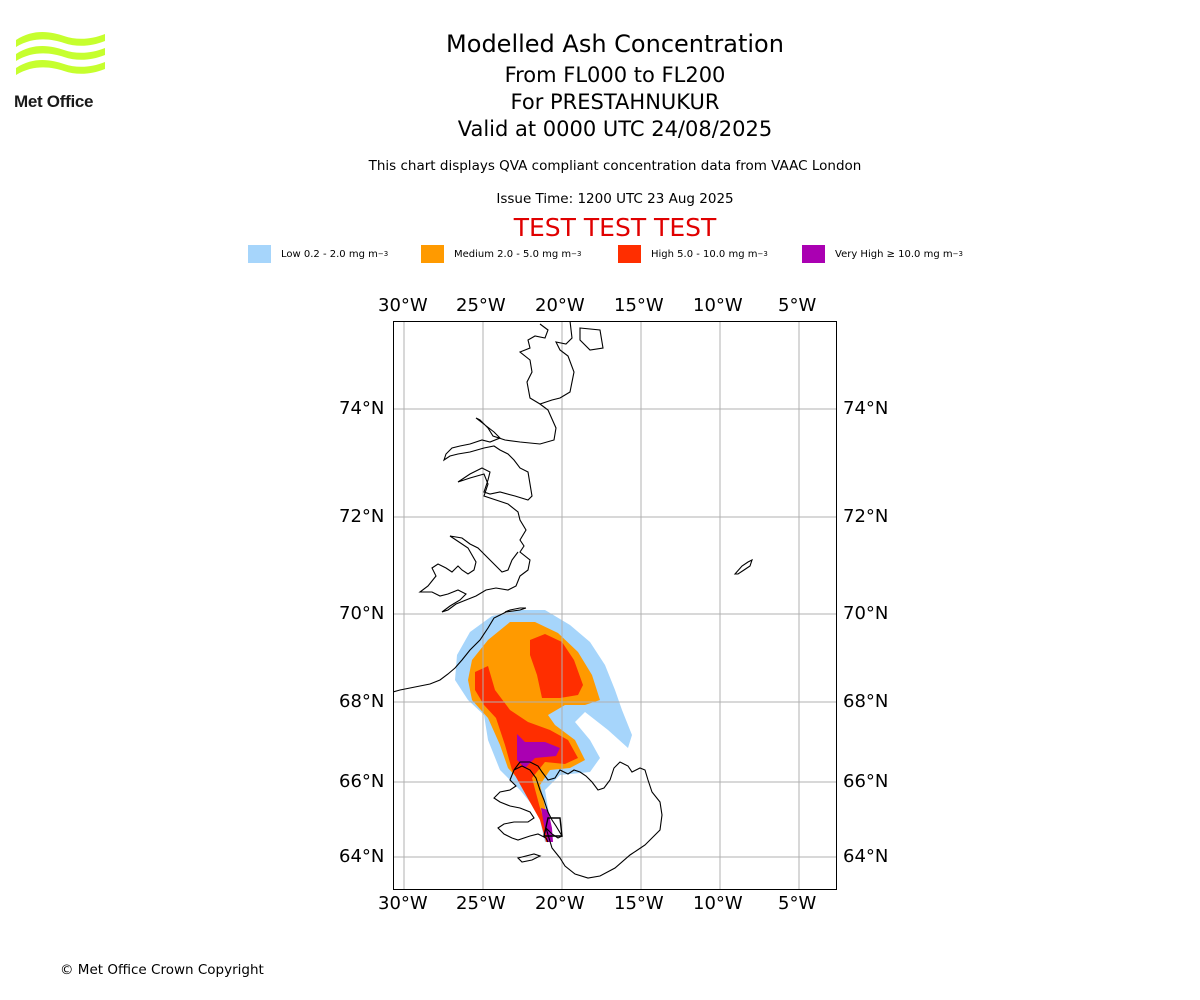  I want to click on lon-tick-bottom-4: 10°W, so click(718, 903).